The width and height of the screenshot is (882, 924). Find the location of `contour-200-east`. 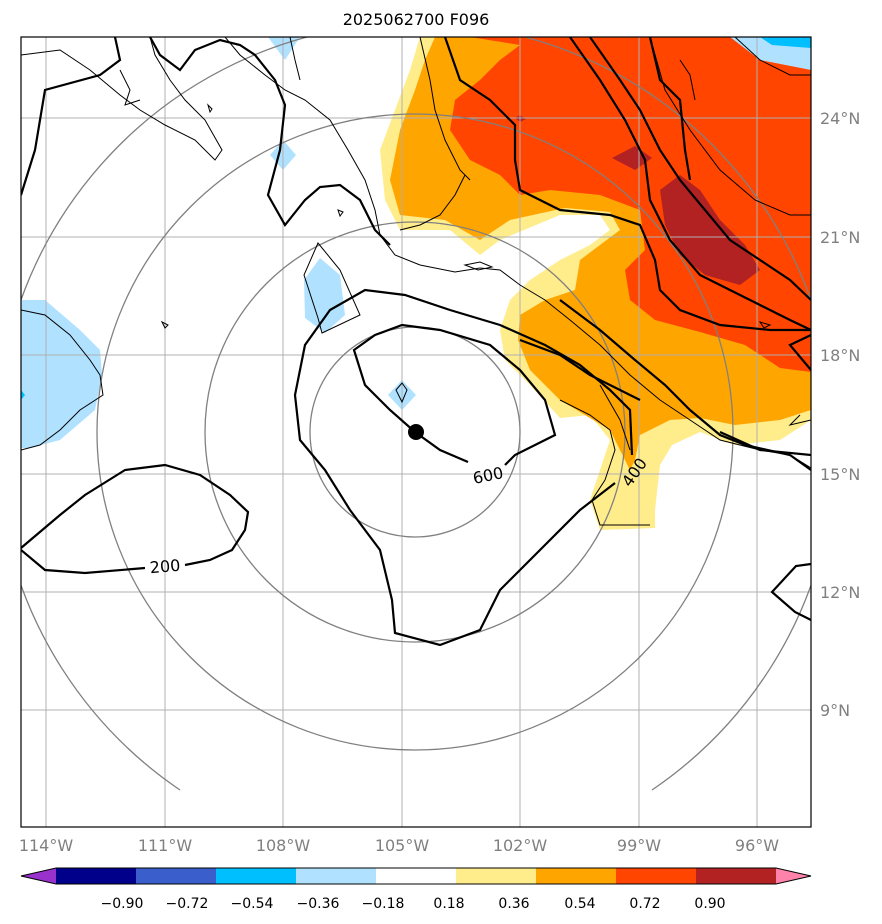

contour-200-east is located at coordinates (790, 591).